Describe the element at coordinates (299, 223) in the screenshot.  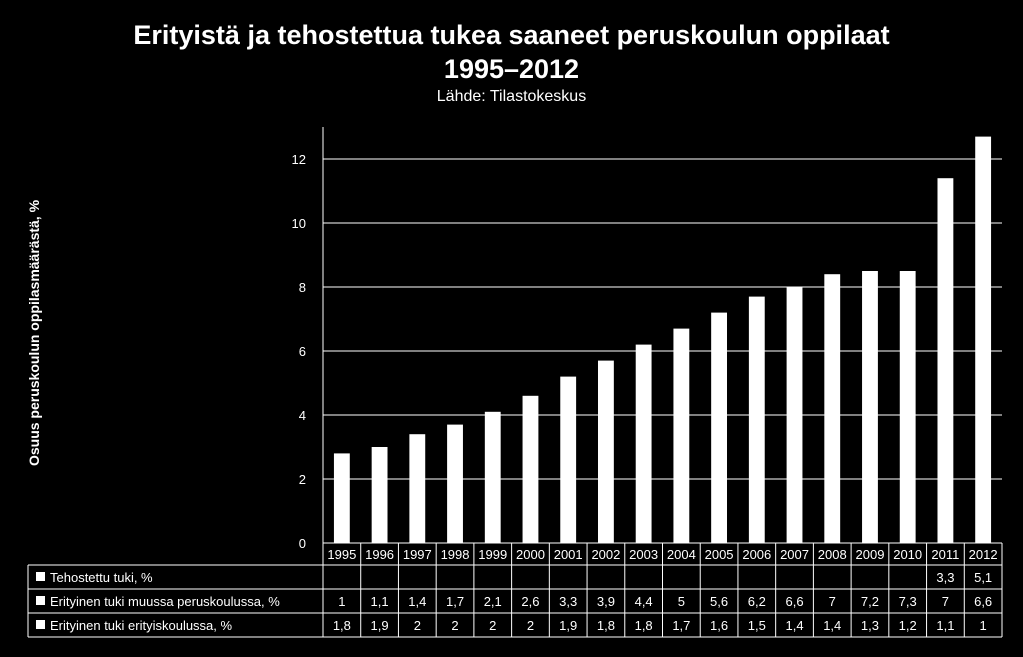
I see `y-tick-label: 10` at that location.